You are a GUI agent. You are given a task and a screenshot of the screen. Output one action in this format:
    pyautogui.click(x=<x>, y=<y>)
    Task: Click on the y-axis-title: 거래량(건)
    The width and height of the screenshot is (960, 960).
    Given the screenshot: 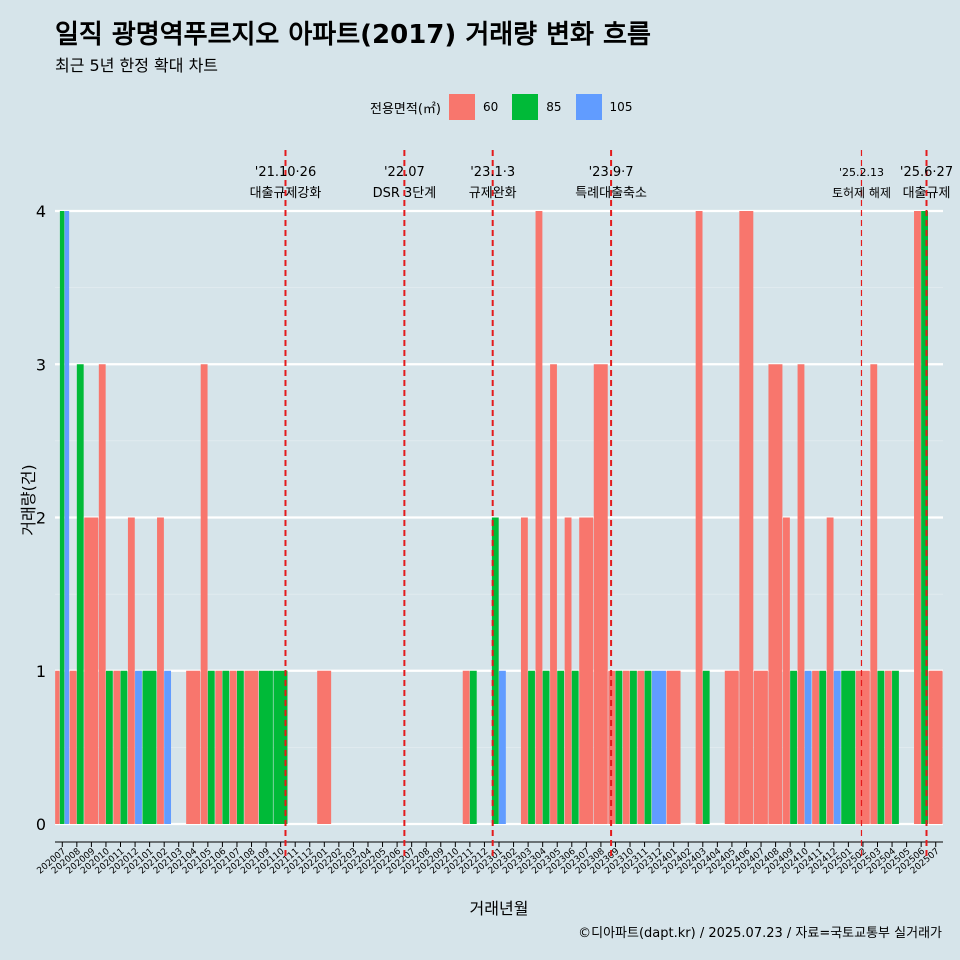 What is the action you would take?
    pyautogui.click(x=28, y=499)
    